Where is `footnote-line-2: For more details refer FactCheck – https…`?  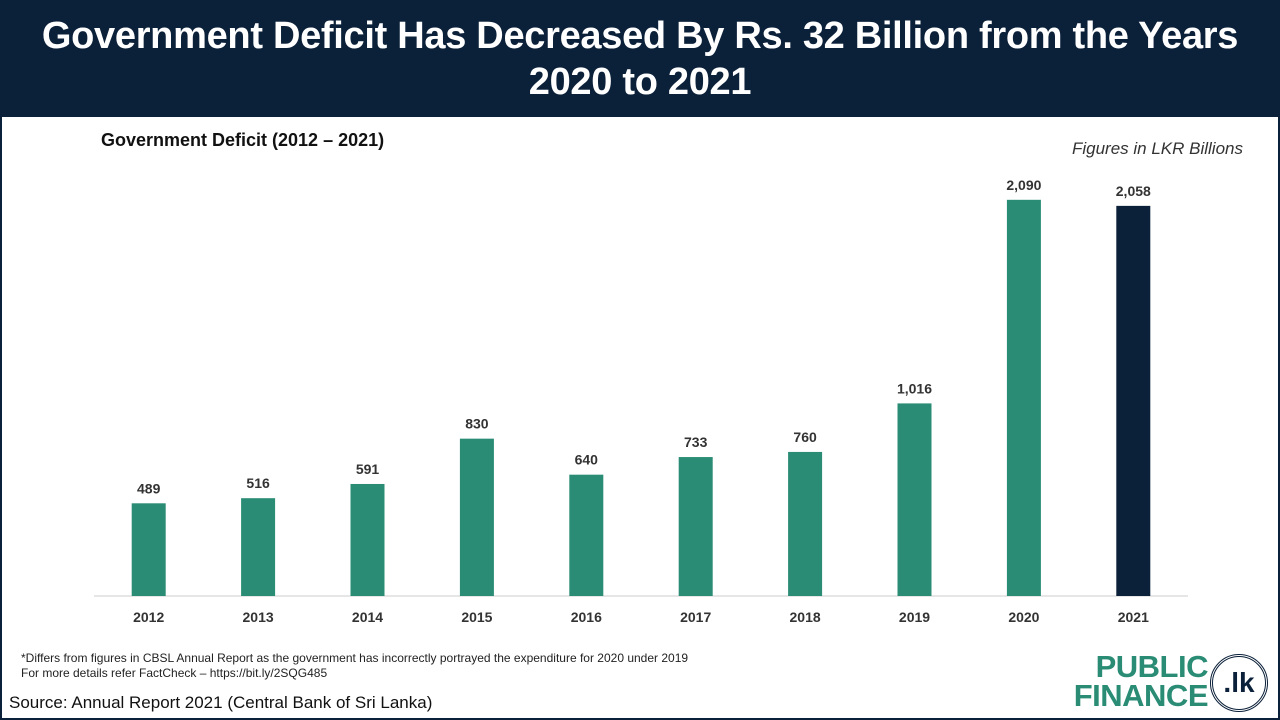 footnote-line-2: For more details refer FactCheck – https… is located at coordinates (174, 673).